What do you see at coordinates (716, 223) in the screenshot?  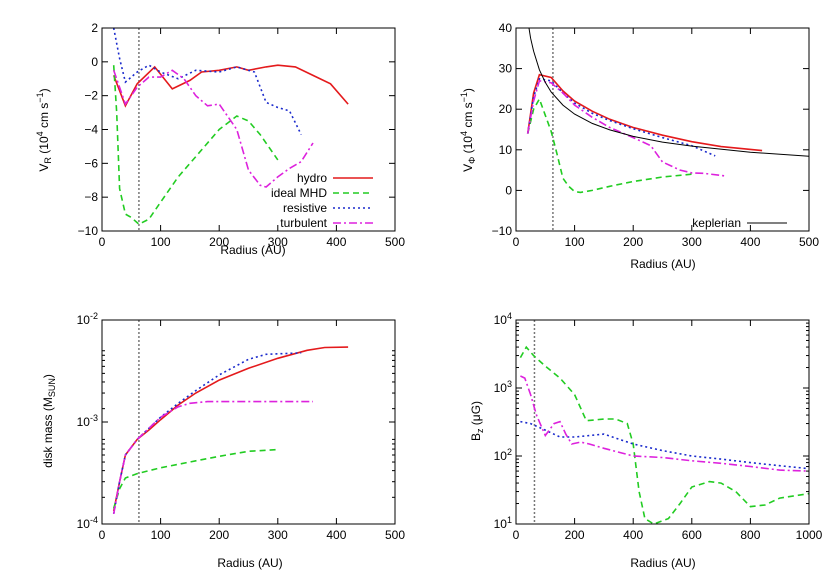 I see `panel-vphi-legend-label: keplerian` at bounding box center [716, 223].